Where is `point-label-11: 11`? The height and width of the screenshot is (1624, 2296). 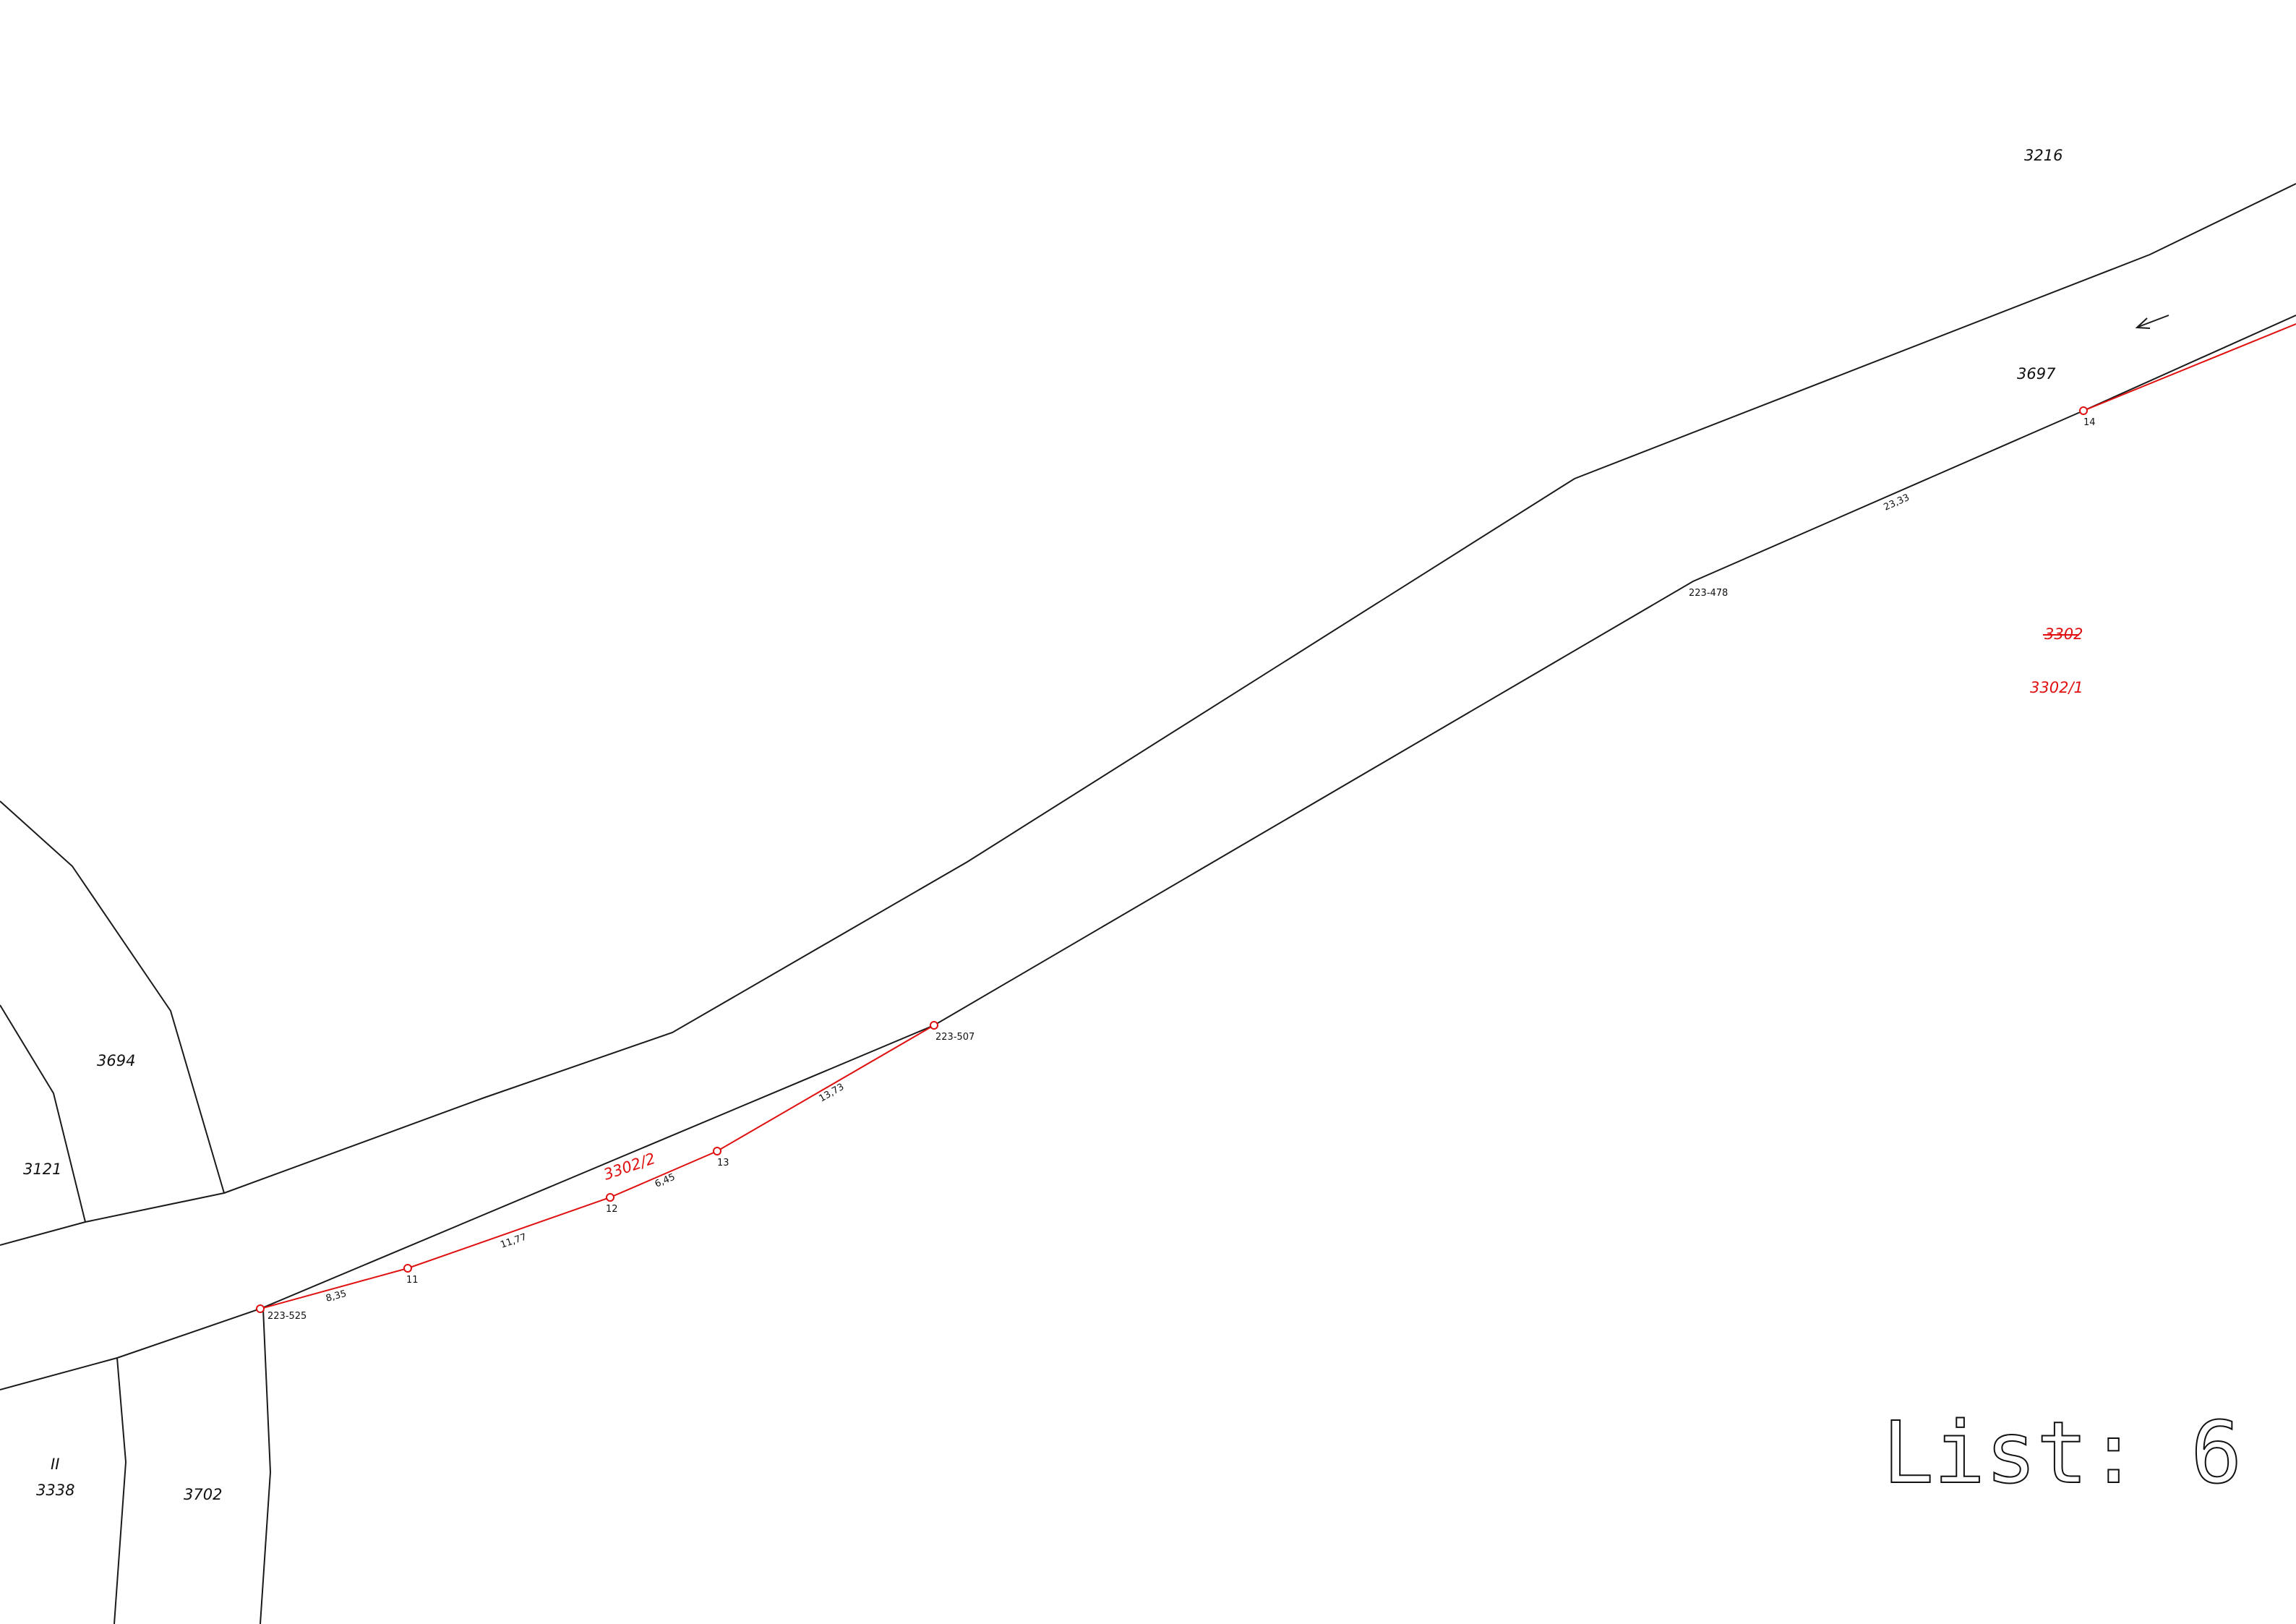 point-label-11: 11 is located at coordinates (412, 1280).